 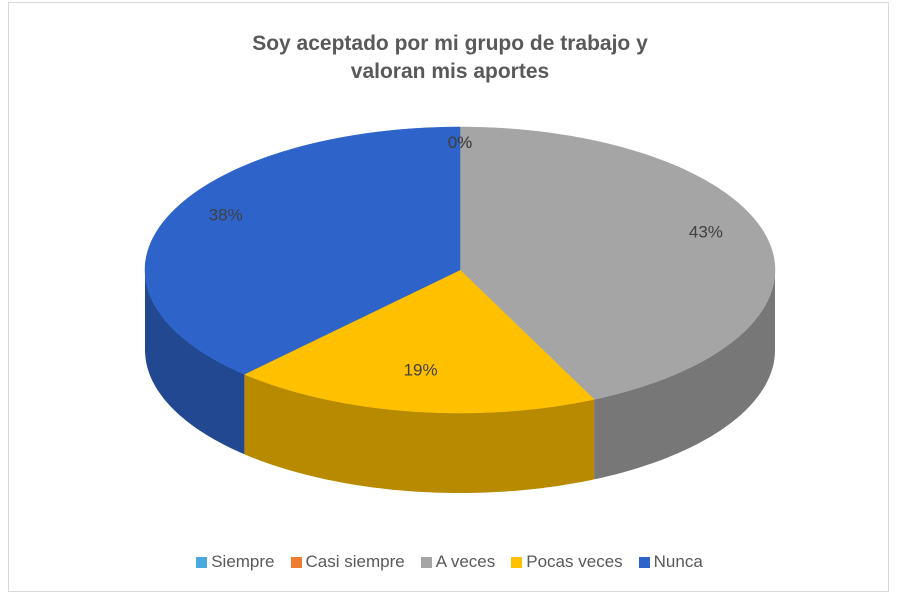 I want to click on legend-item: A veces, so click(x=458, y=562).